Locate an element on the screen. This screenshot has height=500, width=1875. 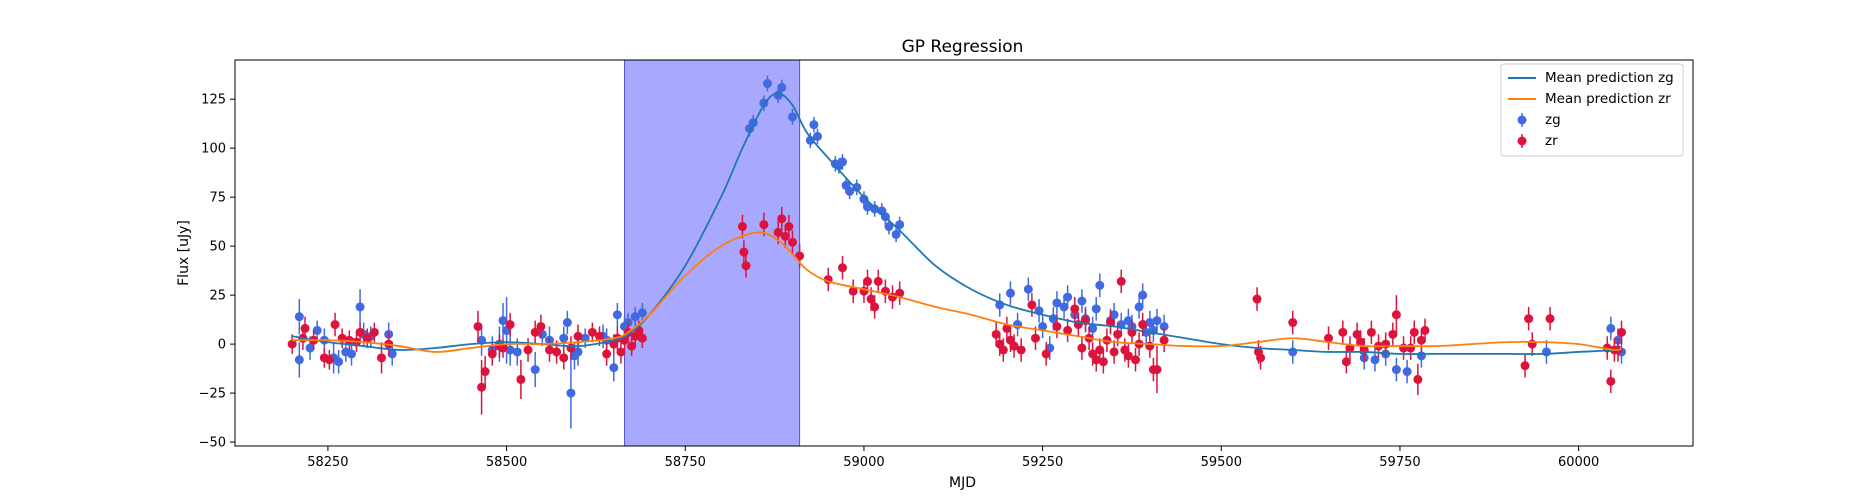
legend-label-zg: zg is located at coordinates (1553, 120).